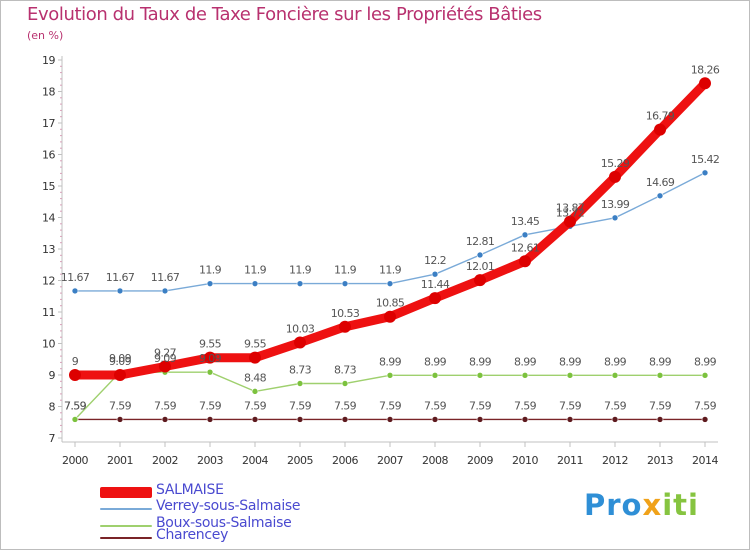  I want to click on logo-part: x, so click(652, 505).